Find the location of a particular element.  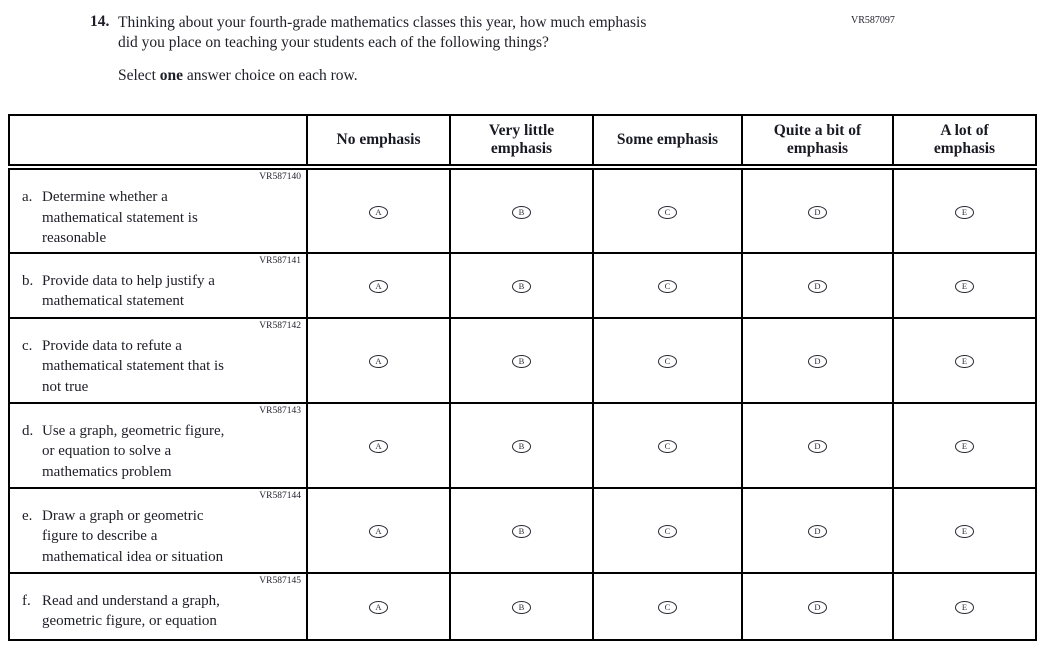

question-number: 14. is located at coordinates (100, 21).